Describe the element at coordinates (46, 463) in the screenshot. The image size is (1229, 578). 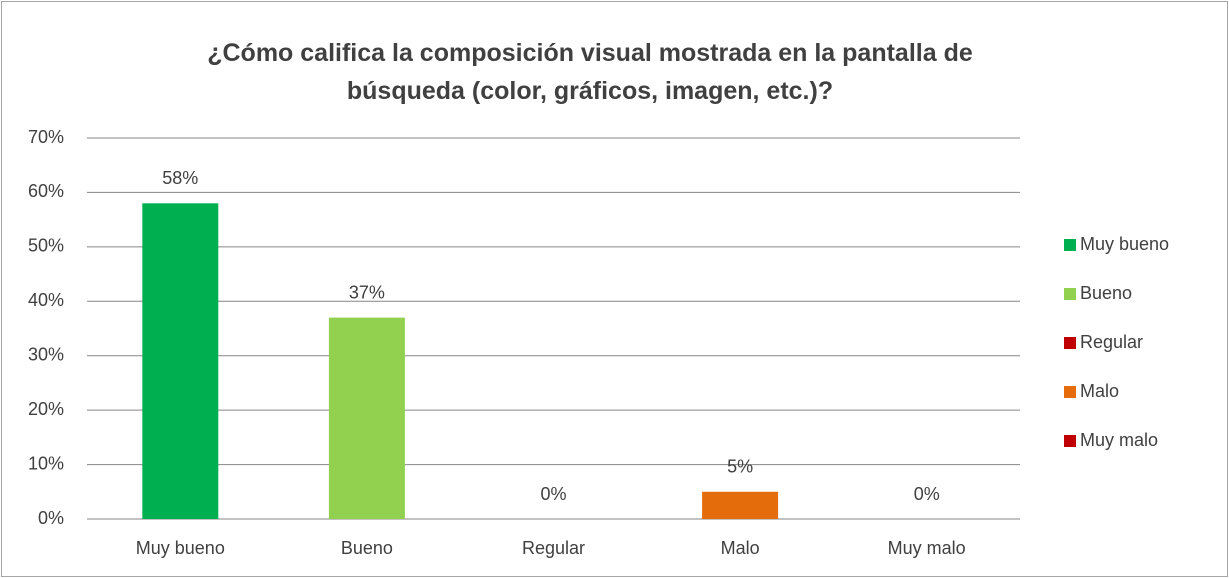
I see `y-tick-label: 10%` at that location.